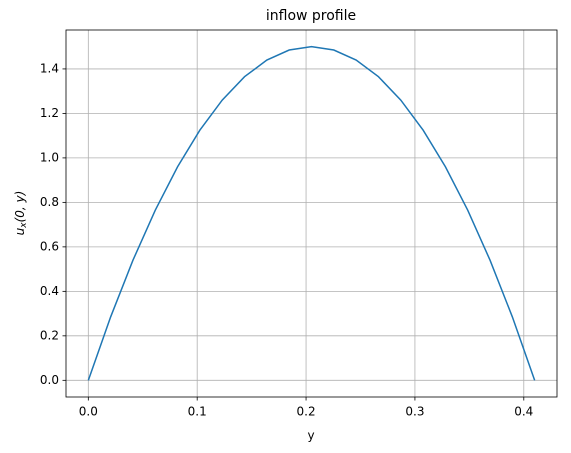 Image resolution: width=571 pixels, height=453 pixels. What do you see at coordinates (49, 291) in the screenshot?
I see `y-tick-label: 0.4` at bounding box center [49, 291].